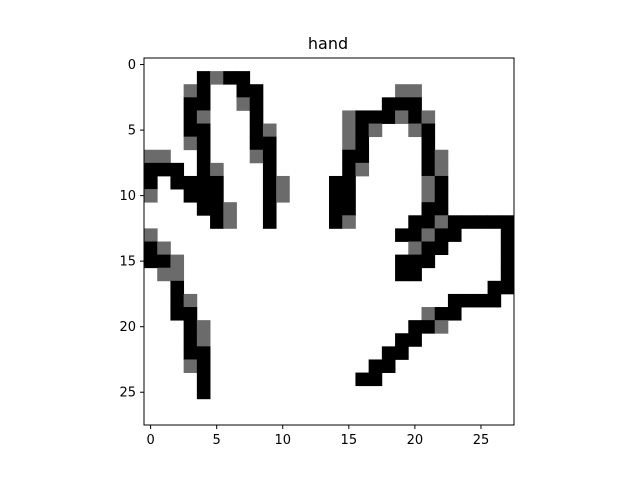 The width and height of the screenshot is (640, 480). I want to click on y-tick-label: 20, so click(127, 327).